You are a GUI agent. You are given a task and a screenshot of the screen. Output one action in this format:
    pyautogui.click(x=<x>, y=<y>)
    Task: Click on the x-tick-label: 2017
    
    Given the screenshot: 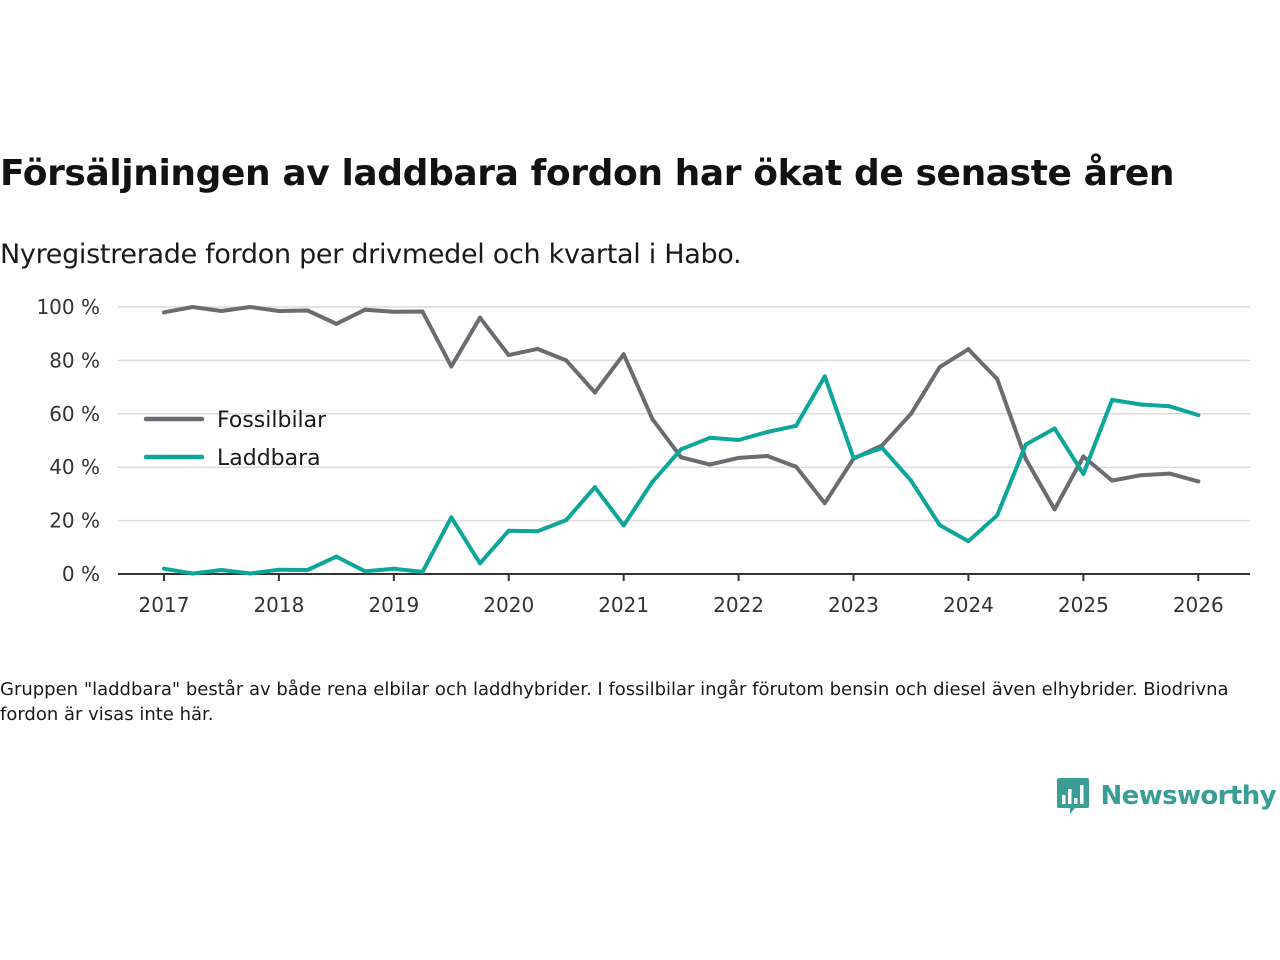 What is the action you would take?
    pyautogui.click(x=164, y=605)
    